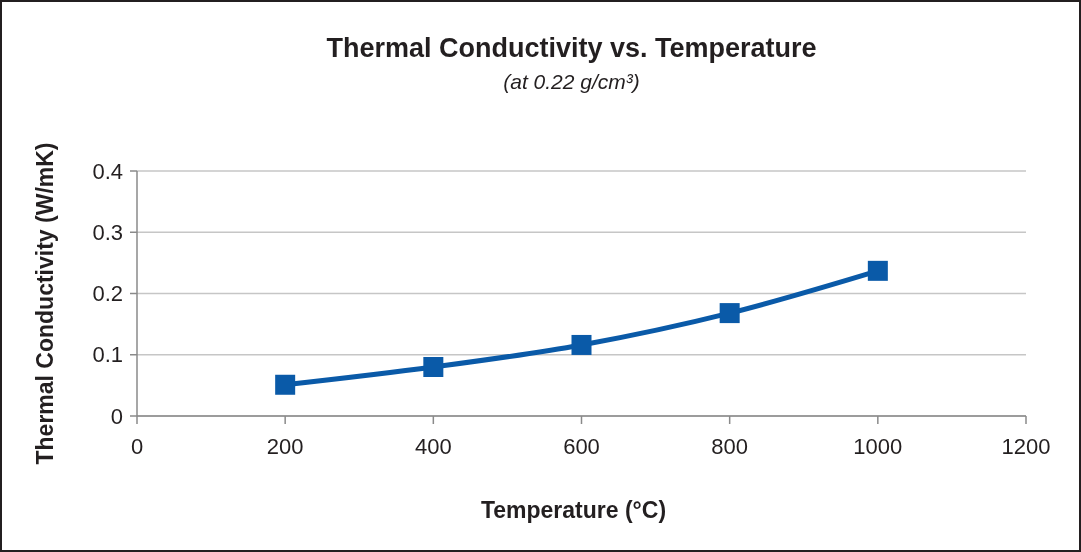  What do you see at coordinates (878, 446) in the screenshot?
I see `x-tick-label: 1000` at bounding box center [878, 446].